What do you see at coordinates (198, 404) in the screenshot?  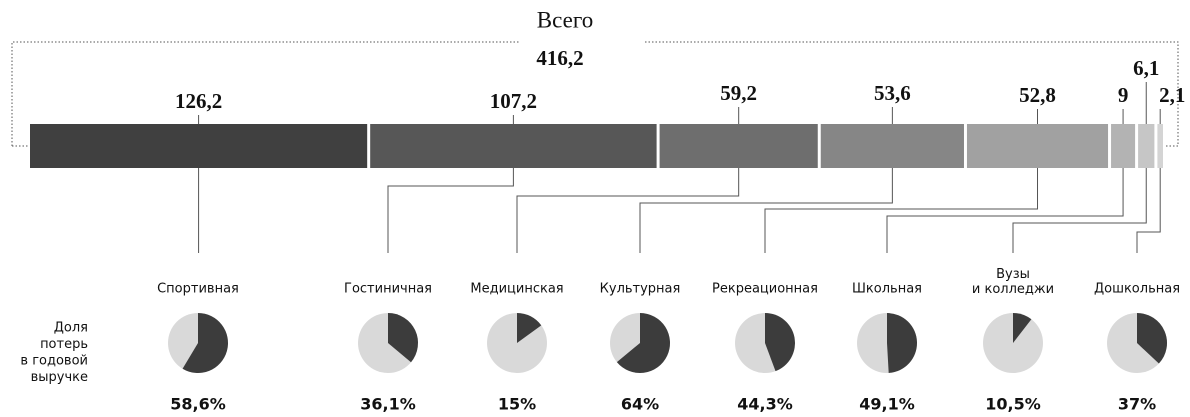 I see `share-label: 58,6%` at bounding box center [198, 404].